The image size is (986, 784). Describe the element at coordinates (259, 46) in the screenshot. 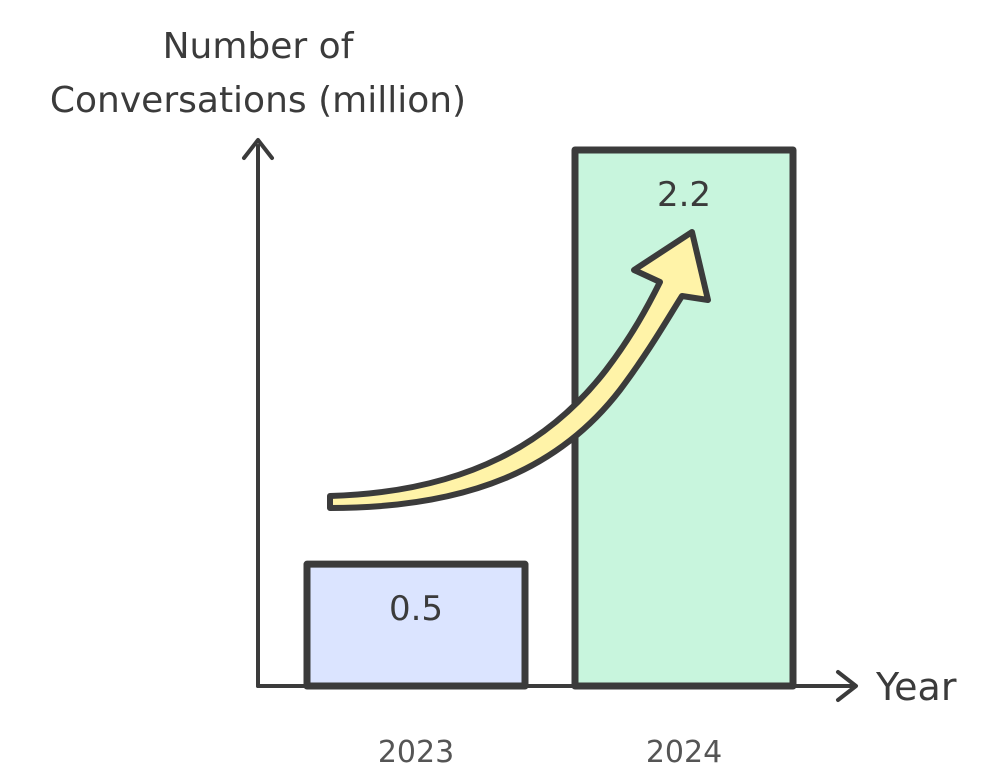

I see `y-axis-label-line-1: Number of` at that location.